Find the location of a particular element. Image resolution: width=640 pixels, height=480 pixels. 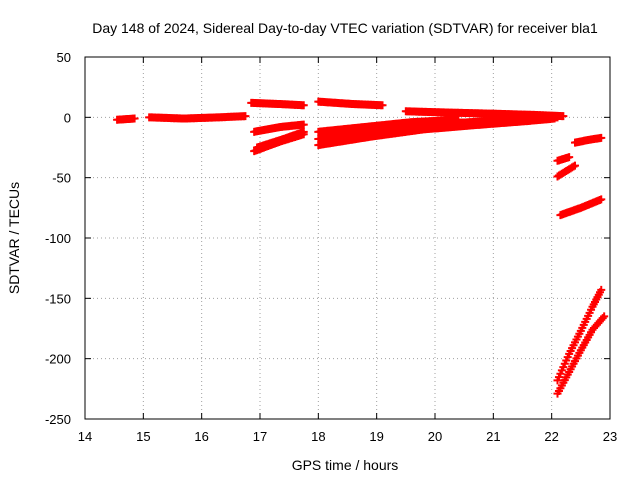

x-tick-label: 19 is located at coordinates (376, 436).